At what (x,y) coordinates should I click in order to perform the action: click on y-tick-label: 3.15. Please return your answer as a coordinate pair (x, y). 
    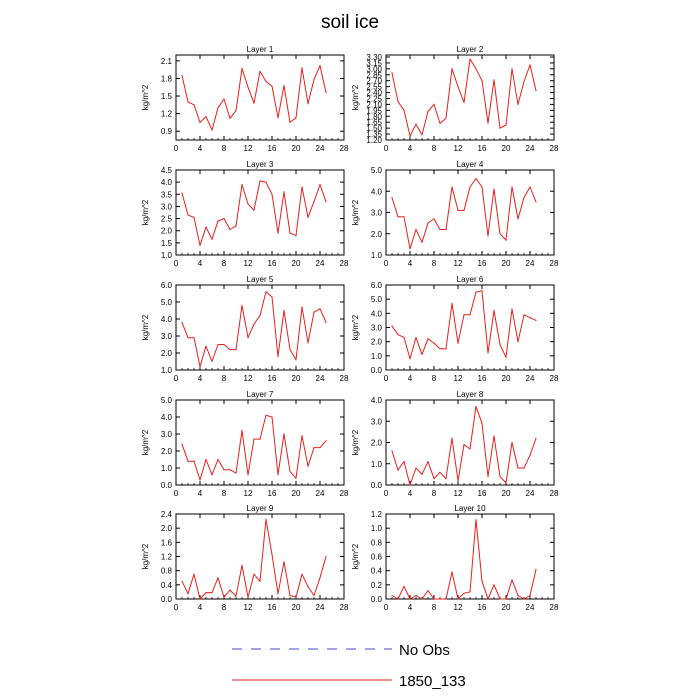
    Looking at the image, I should click on (374, 63).